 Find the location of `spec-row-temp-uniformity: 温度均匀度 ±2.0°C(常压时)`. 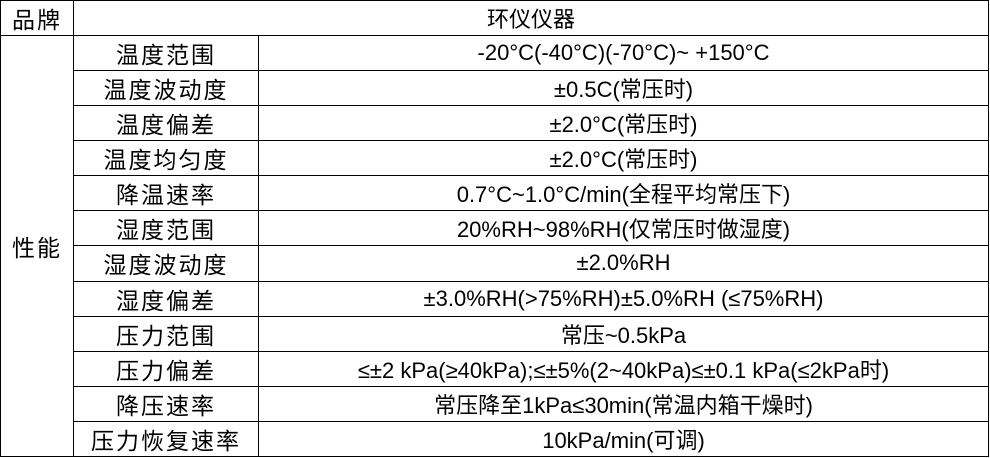

spec-row-temp-uniformity: 温度均匀度 ±2.0°C(常压时) is located at coordinates (495, 158).